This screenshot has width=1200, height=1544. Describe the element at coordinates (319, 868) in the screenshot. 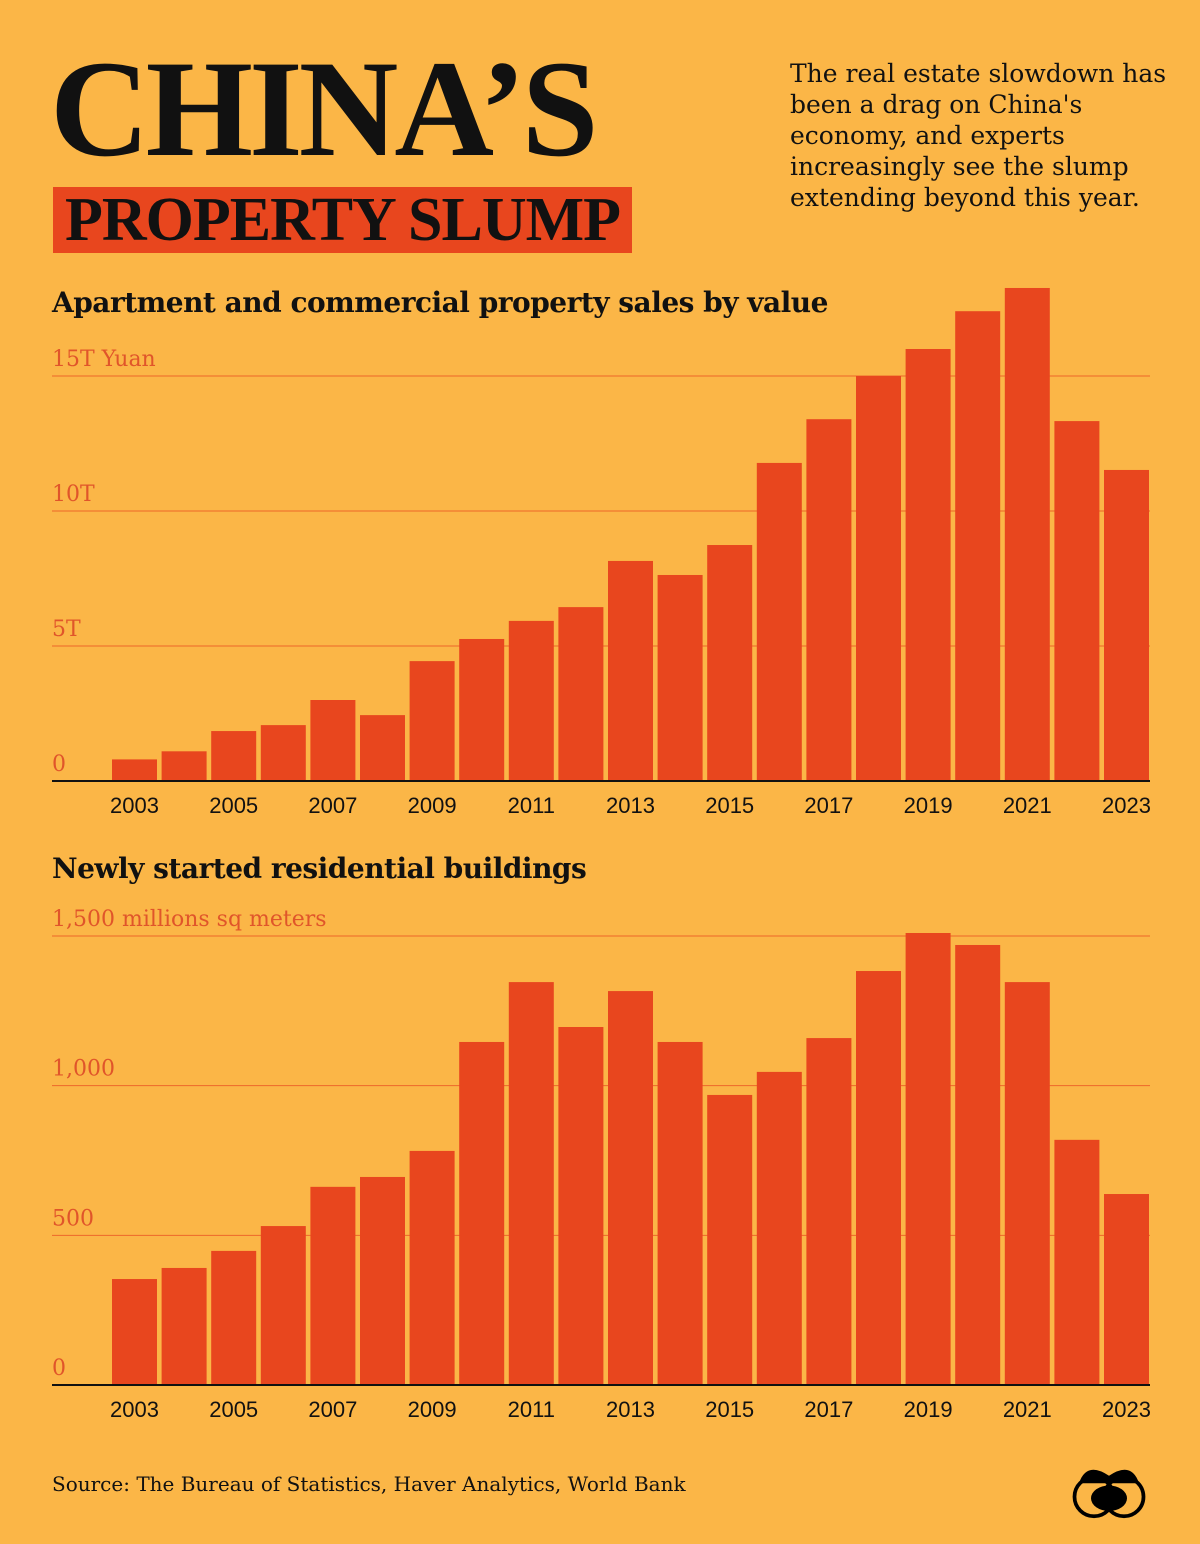

I see `chart2-title: Newly started residential buildings` at that location.